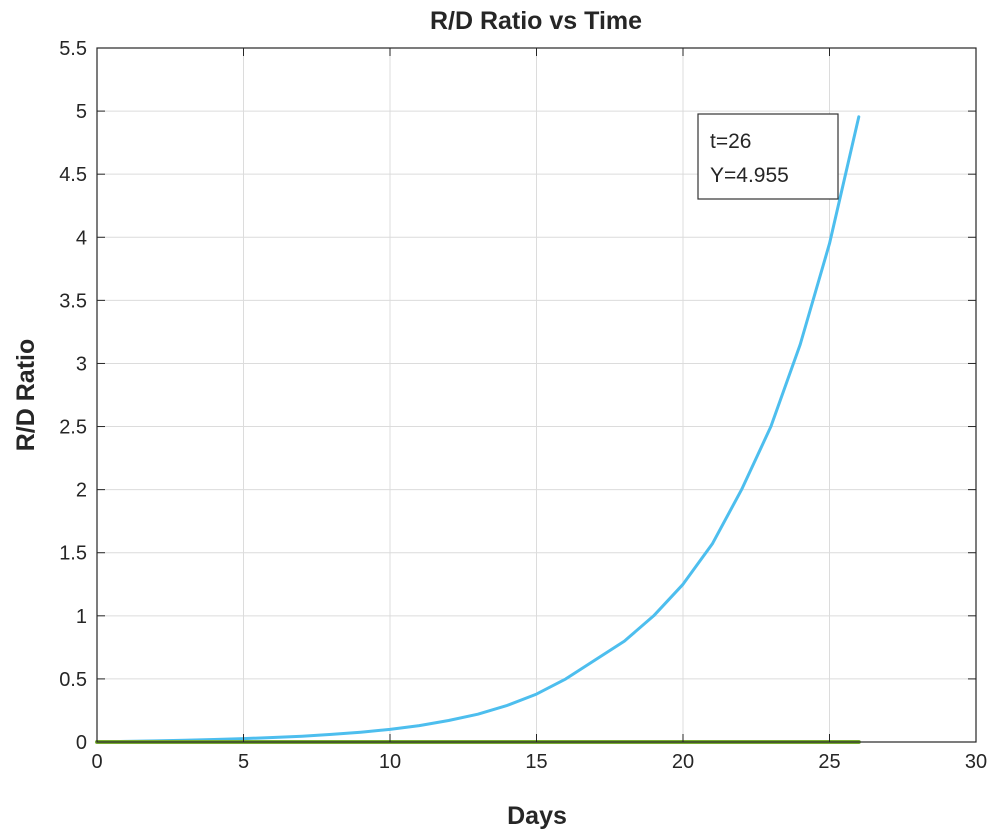  Describe the element at coordinates (536, 21) in the screenshot. I see `chart-title: R/D Ratio vs Time` at that location.